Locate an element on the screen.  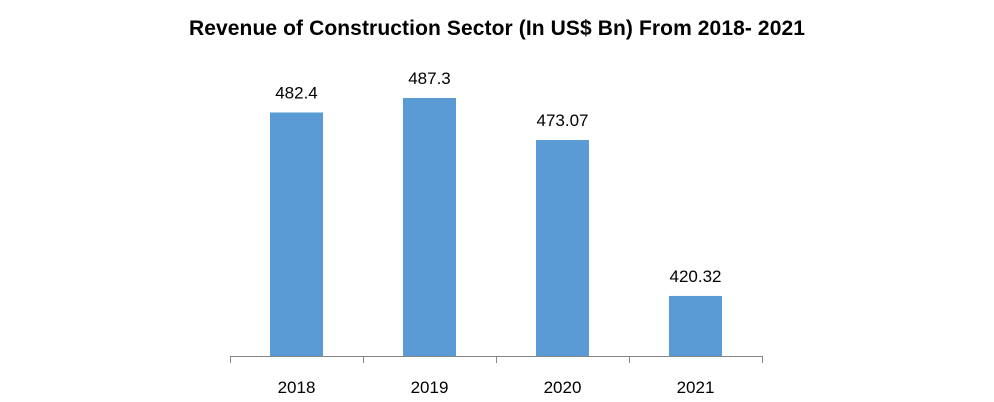
x-tick-label-2018: 2018 is located at coordinates (297, 387).